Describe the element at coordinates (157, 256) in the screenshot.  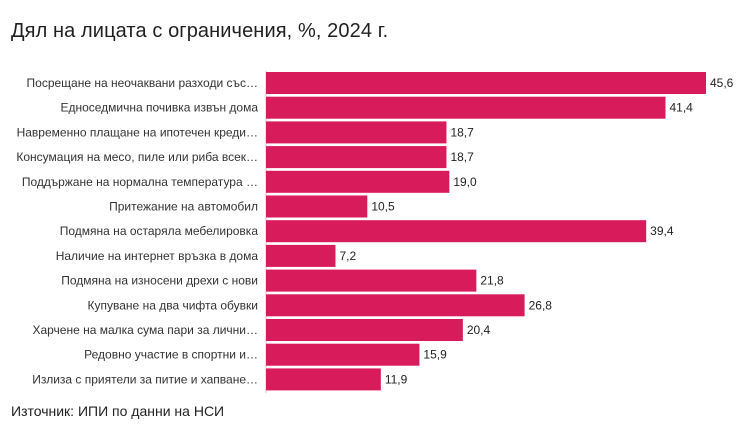
I see `category-label: Наличие на интернет връзка в дома` at that location.